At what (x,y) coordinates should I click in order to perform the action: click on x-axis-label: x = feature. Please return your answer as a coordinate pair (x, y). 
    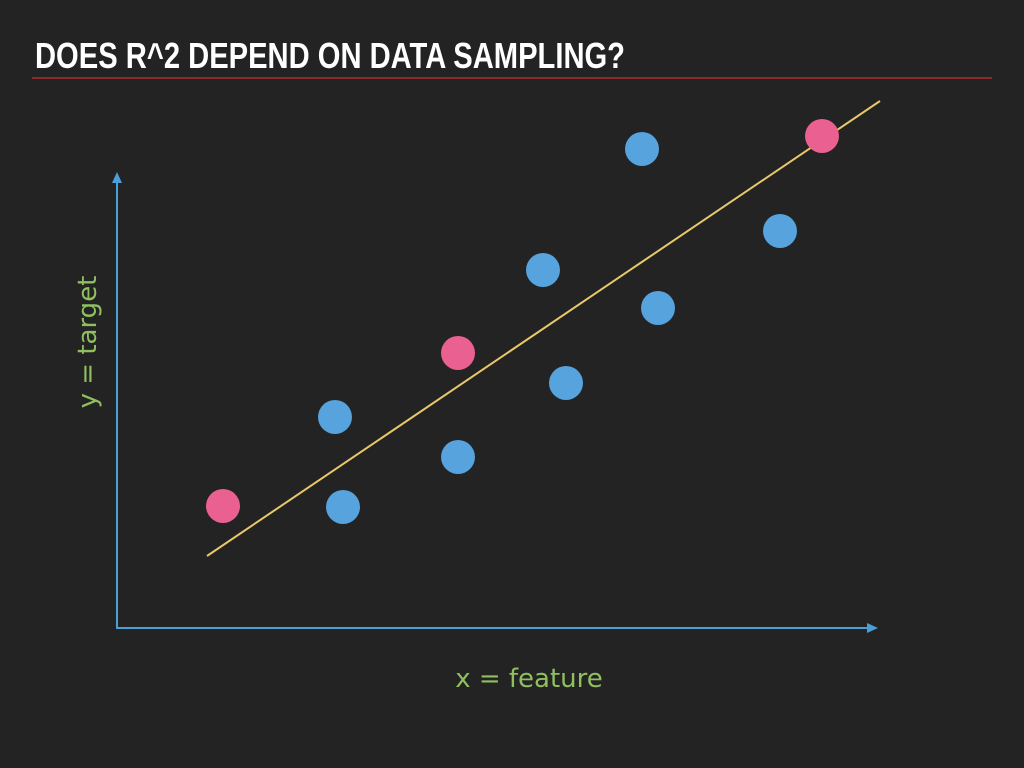
    Looking at the image, I should click on (529, 679).